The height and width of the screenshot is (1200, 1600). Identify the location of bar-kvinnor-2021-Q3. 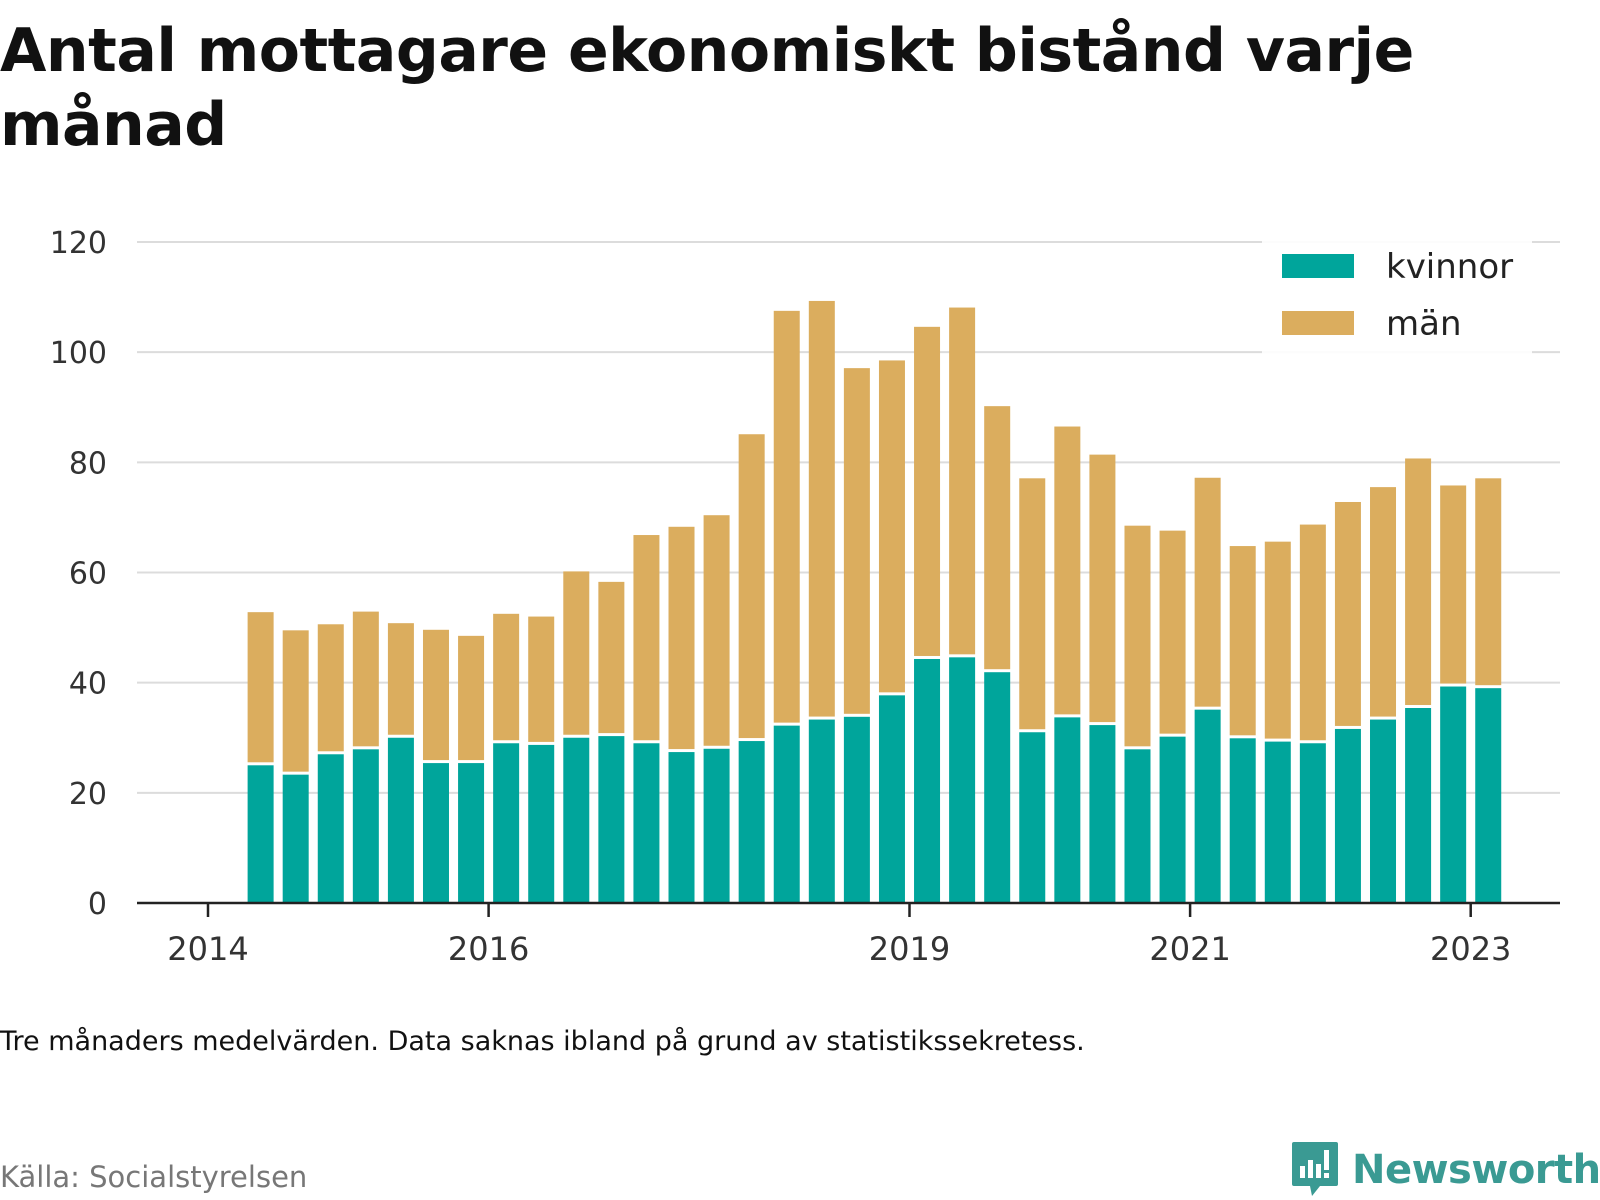
(1277, 822).